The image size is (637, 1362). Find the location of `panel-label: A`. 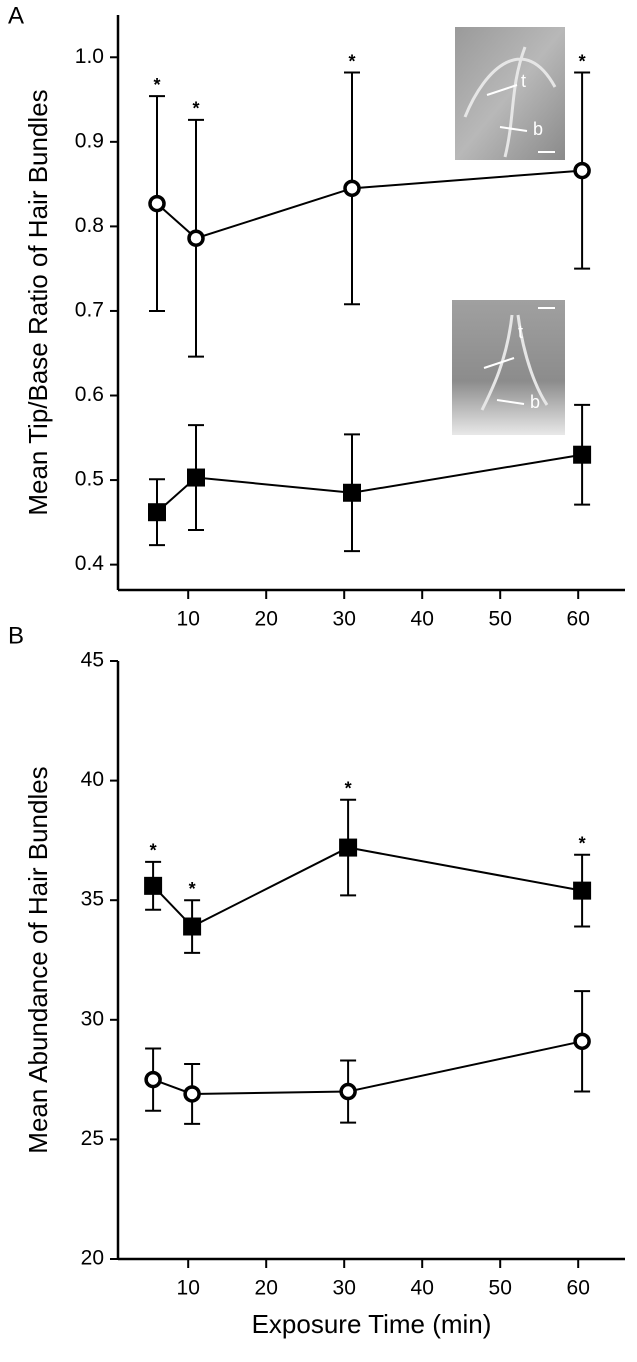

panel-label: A is located at coordinates (16, 15).